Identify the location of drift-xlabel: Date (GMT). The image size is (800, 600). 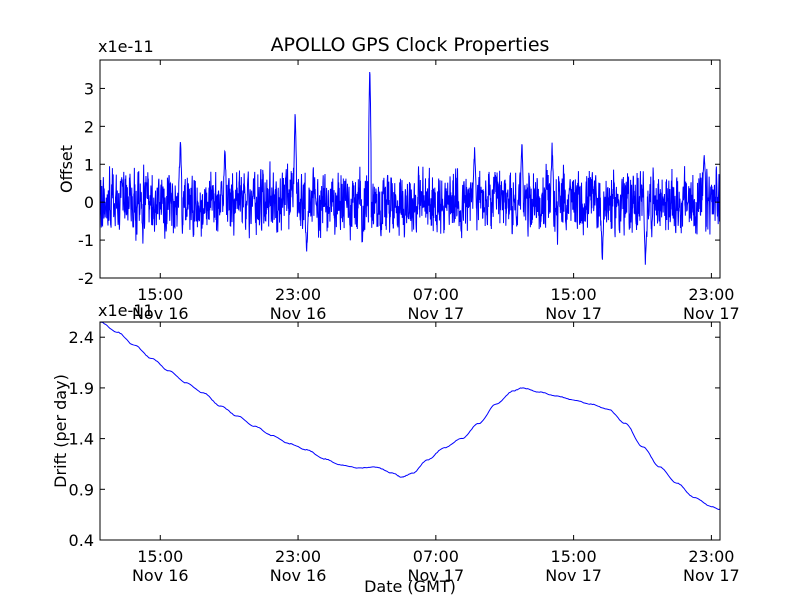
(410, 586).